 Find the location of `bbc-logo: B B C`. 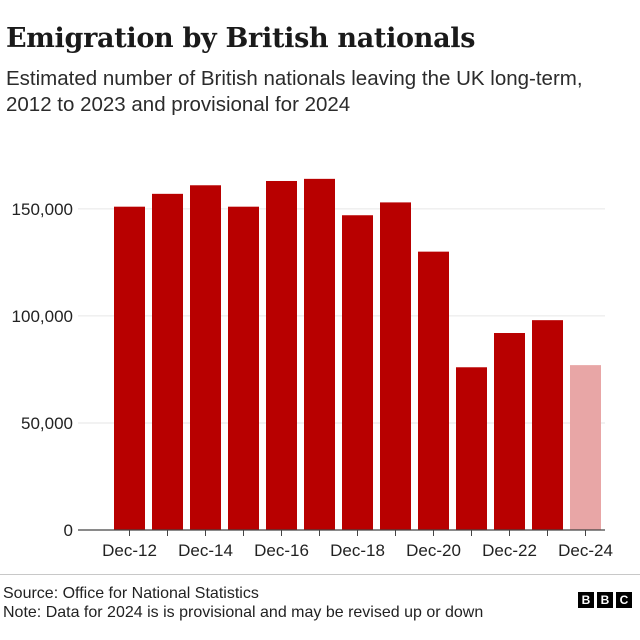

bbc-logo: B B C is located at coordinates (605, 600).